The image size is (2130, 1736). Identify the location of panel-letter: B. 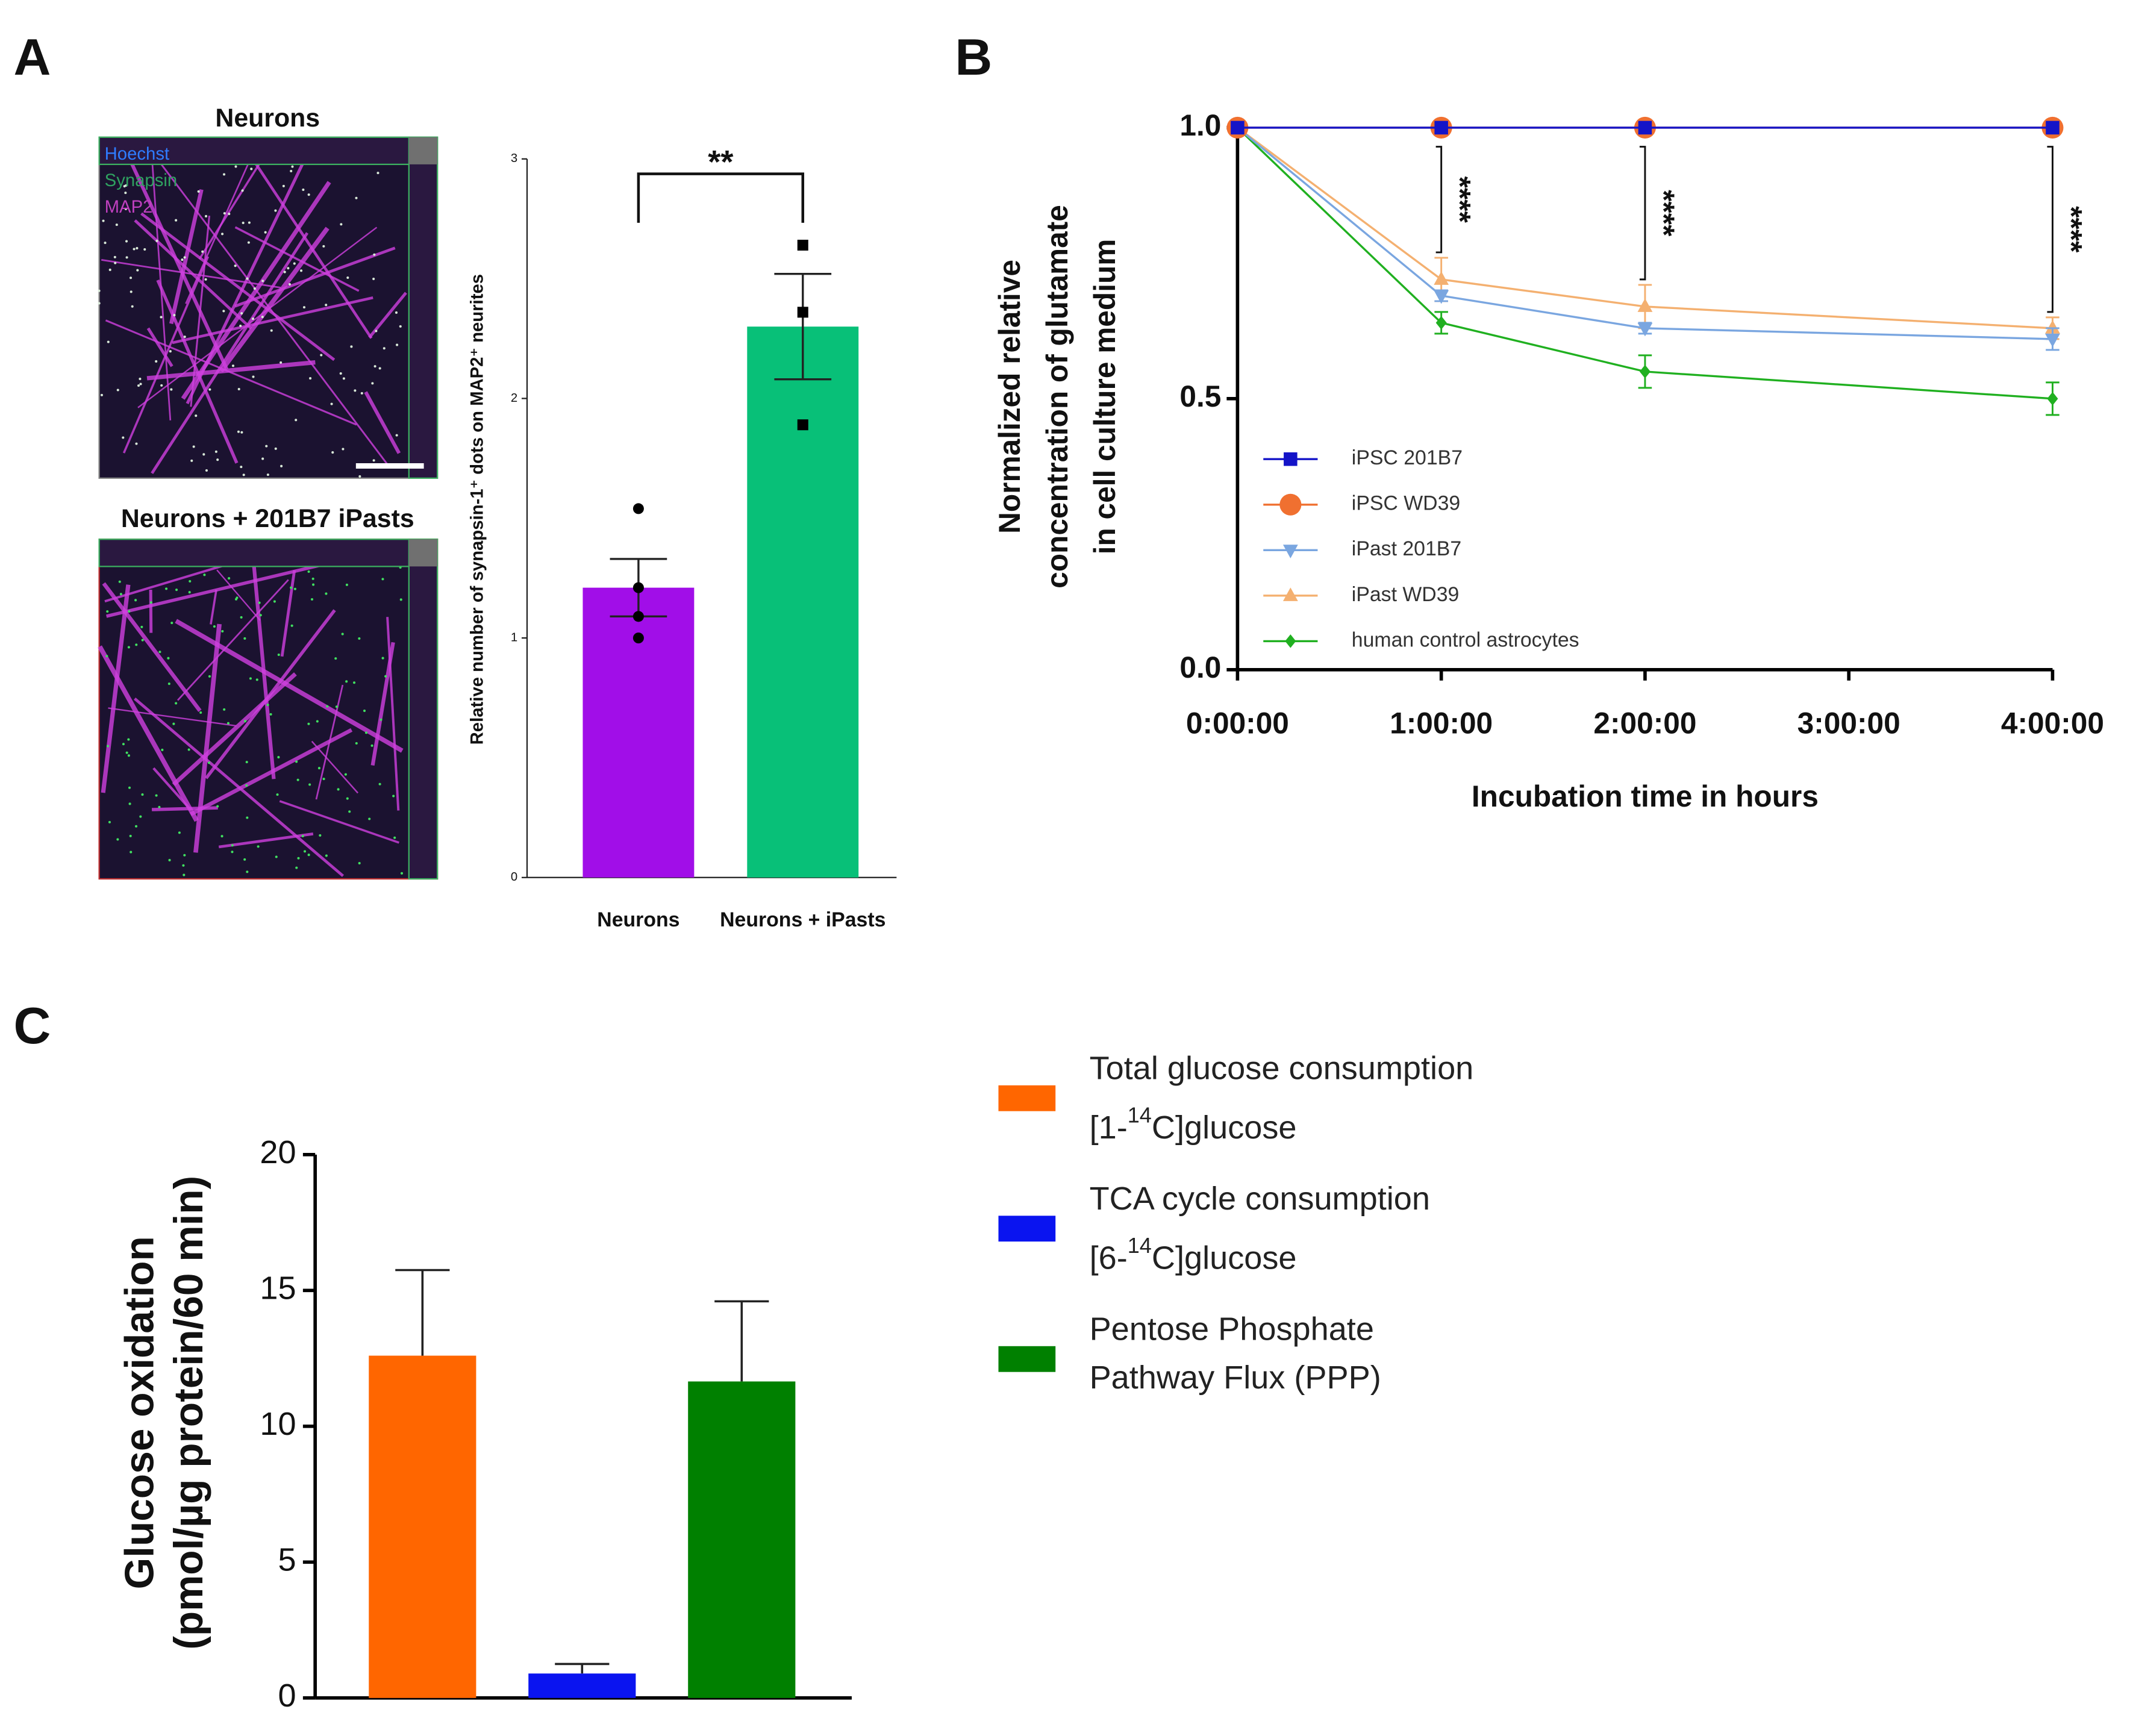
(973, 57).